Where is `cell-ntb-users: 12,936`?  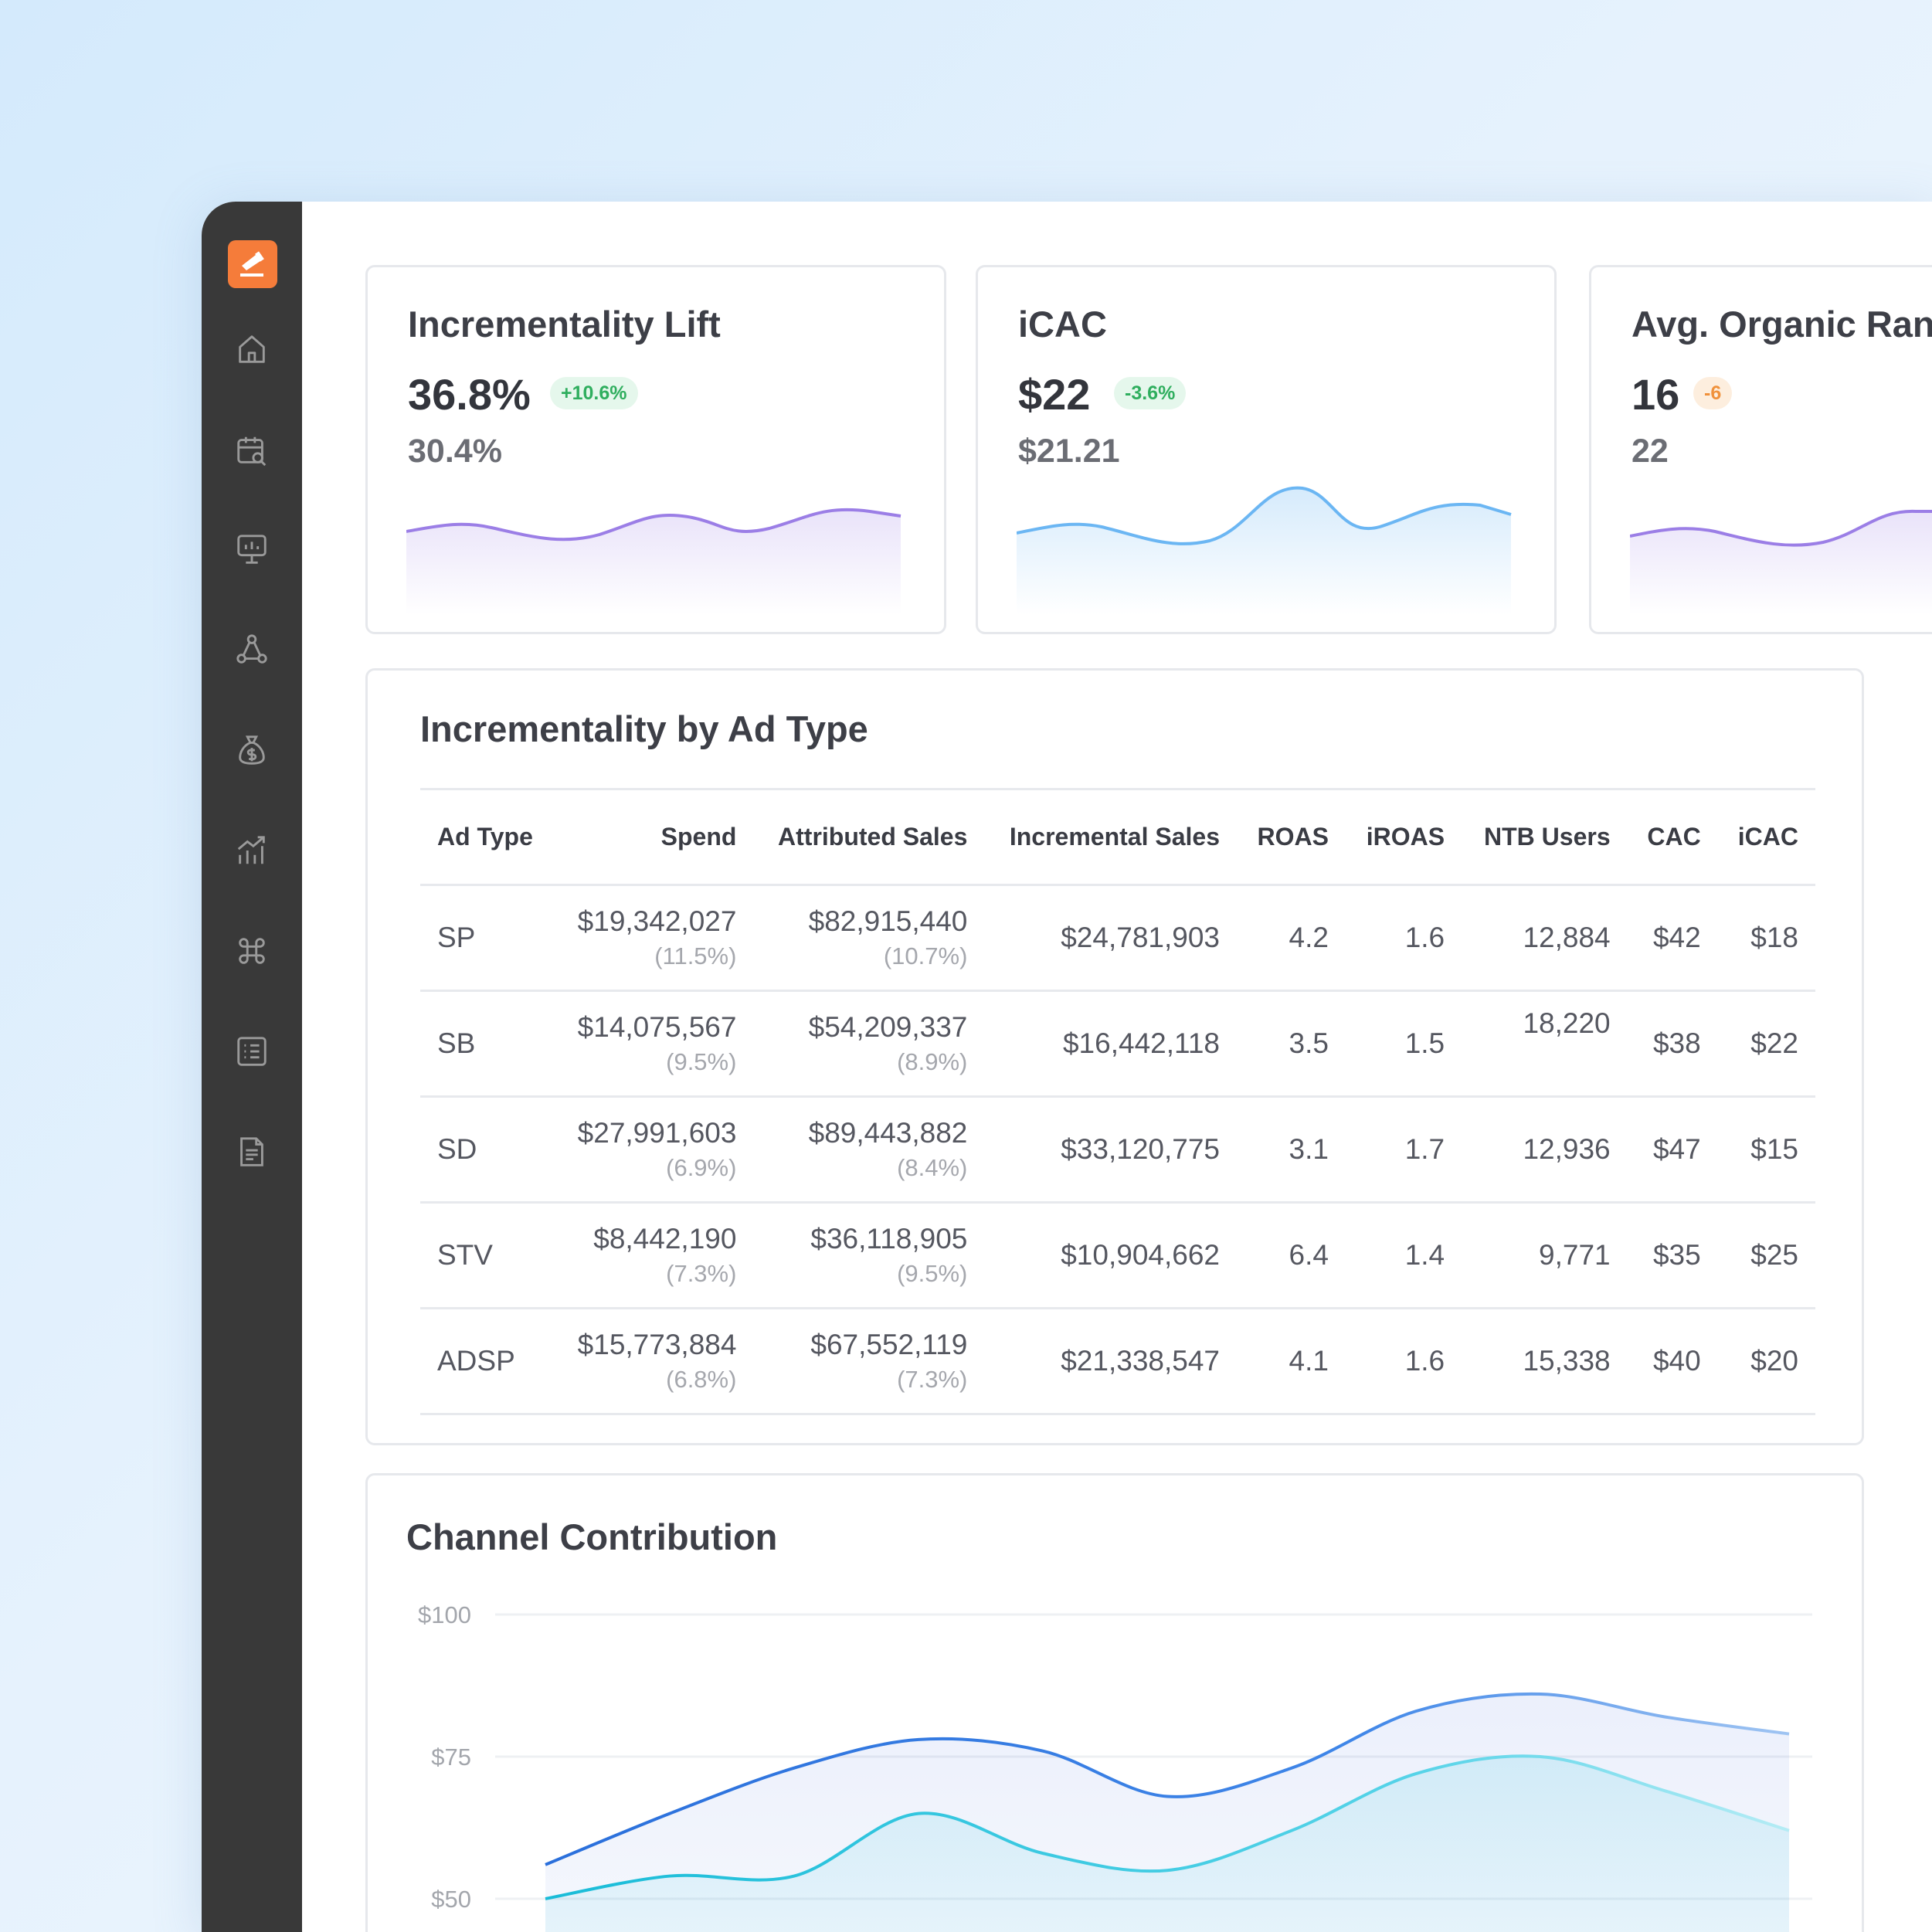
cell-ntb-users: 12,936 is located at coordinates (1545, 1150).